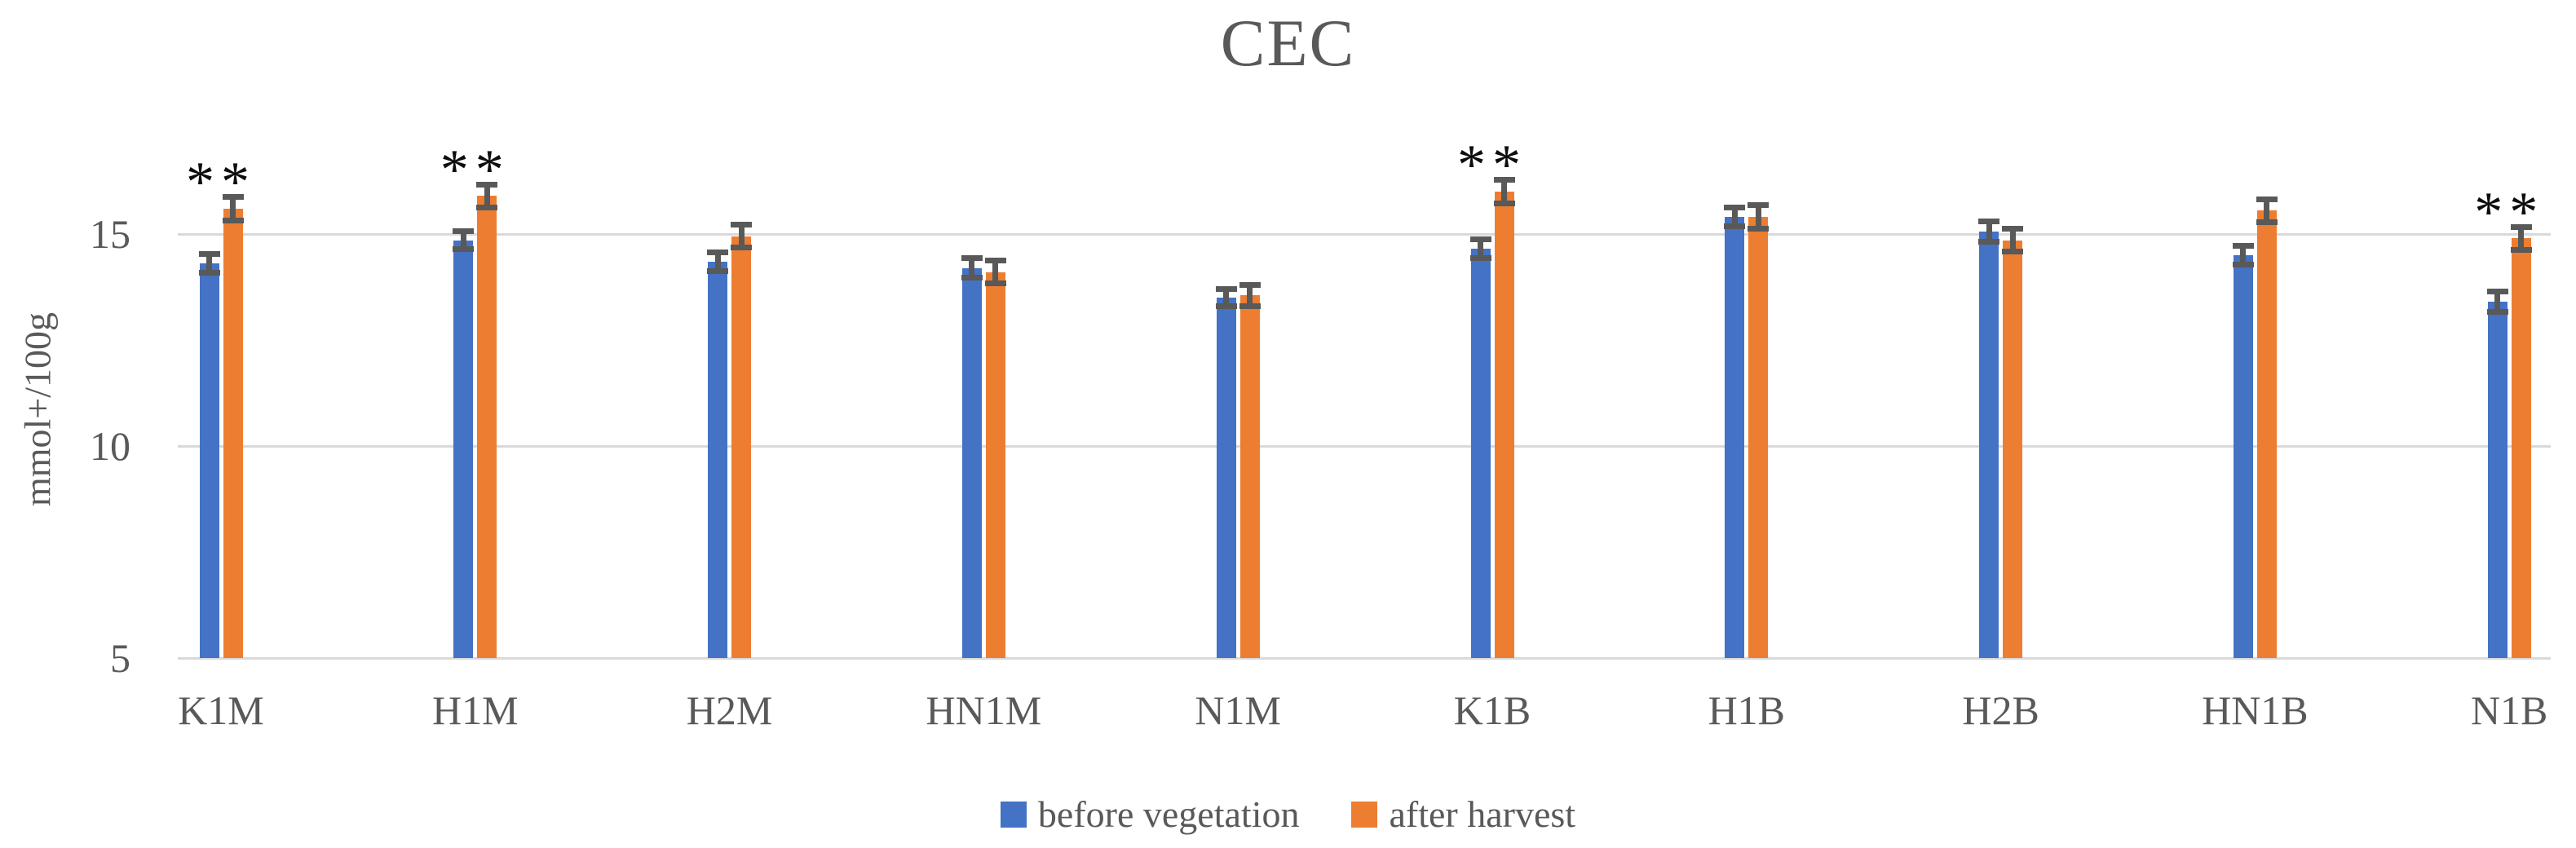 The width and height of the screenshot is (2576, 848). I want to click on x-tick-label-H1B: H1B, so click(1747, 710).